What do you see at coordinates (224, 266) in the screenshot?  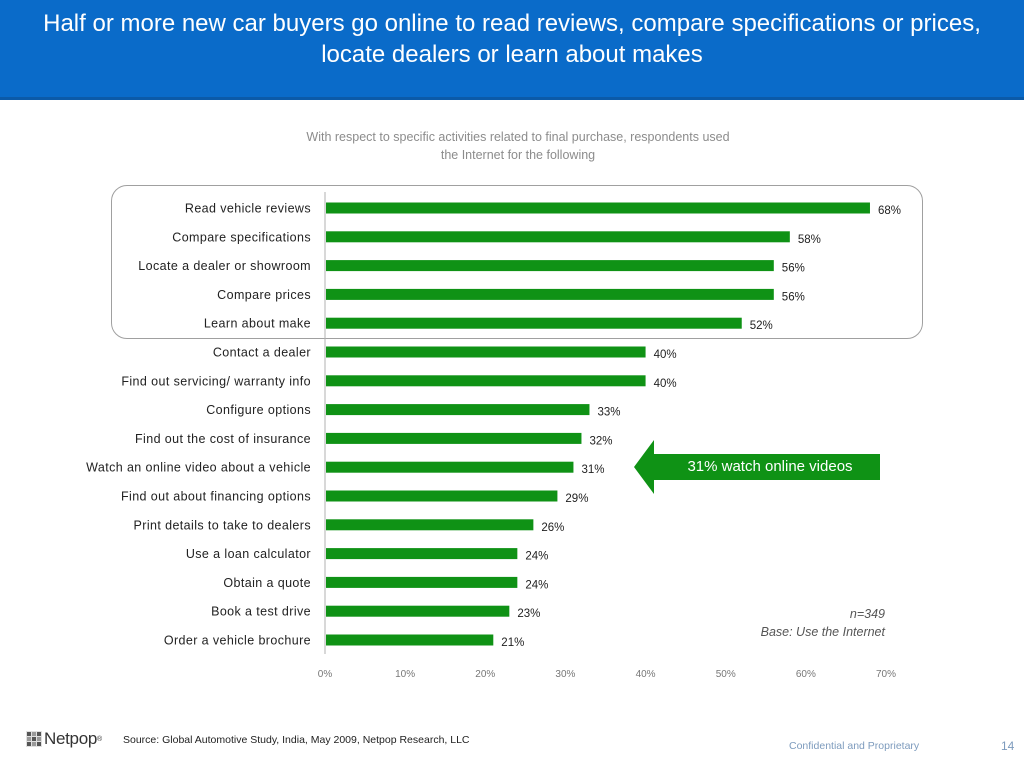 I see `category-label: Locate a dealer or showroom` at bounding box center [224, 266].